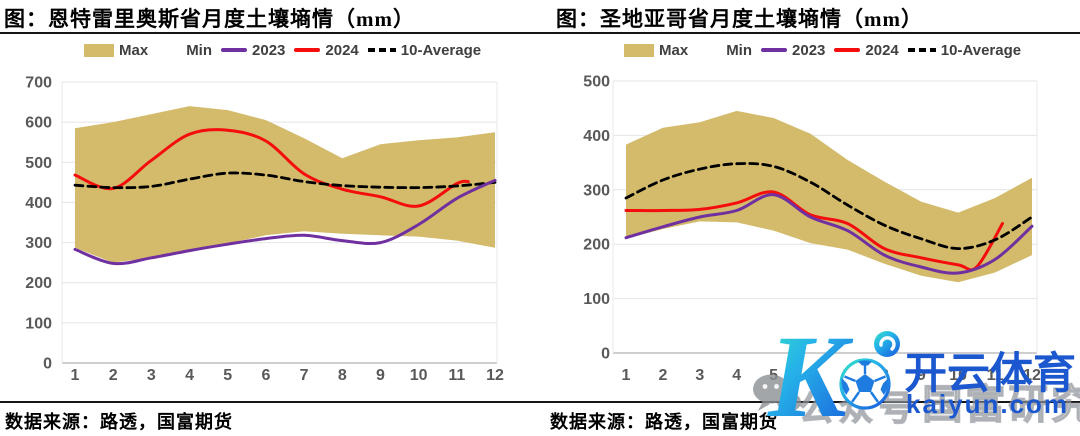 Image resolution: width=1080 pixels, height=436 pixels. What do you see at coordinates (38, 83) in the screenshot?
I see `y-axis-tick-label: 700` at bounding box center [38, 83].